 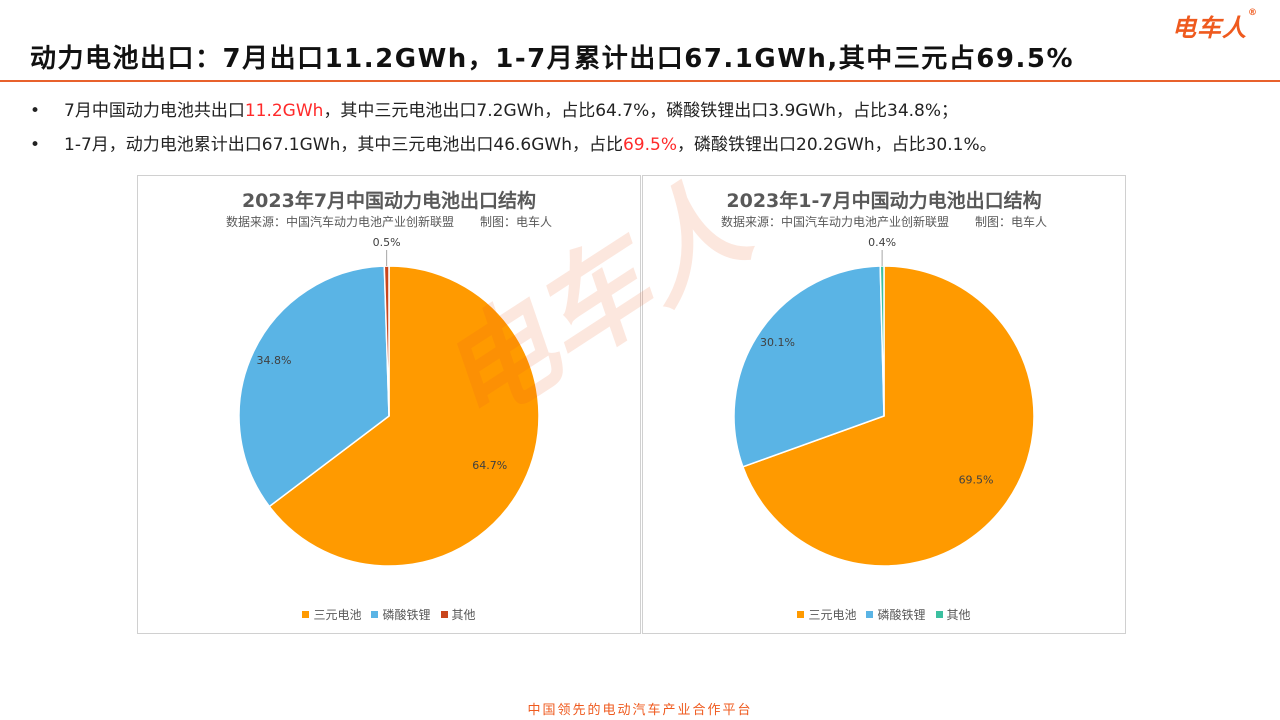 What do you see at coordinates (274, 360) in the screenshot?
I see `slice-label: 34.8%` at bounding box center [274, 360].